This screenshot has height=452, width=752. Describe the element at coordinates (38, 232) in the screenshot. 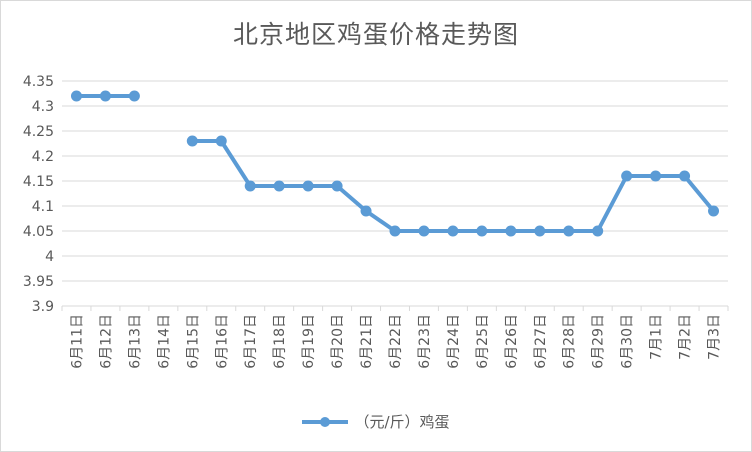

I see `y-tick-label: 4.05` at that location.